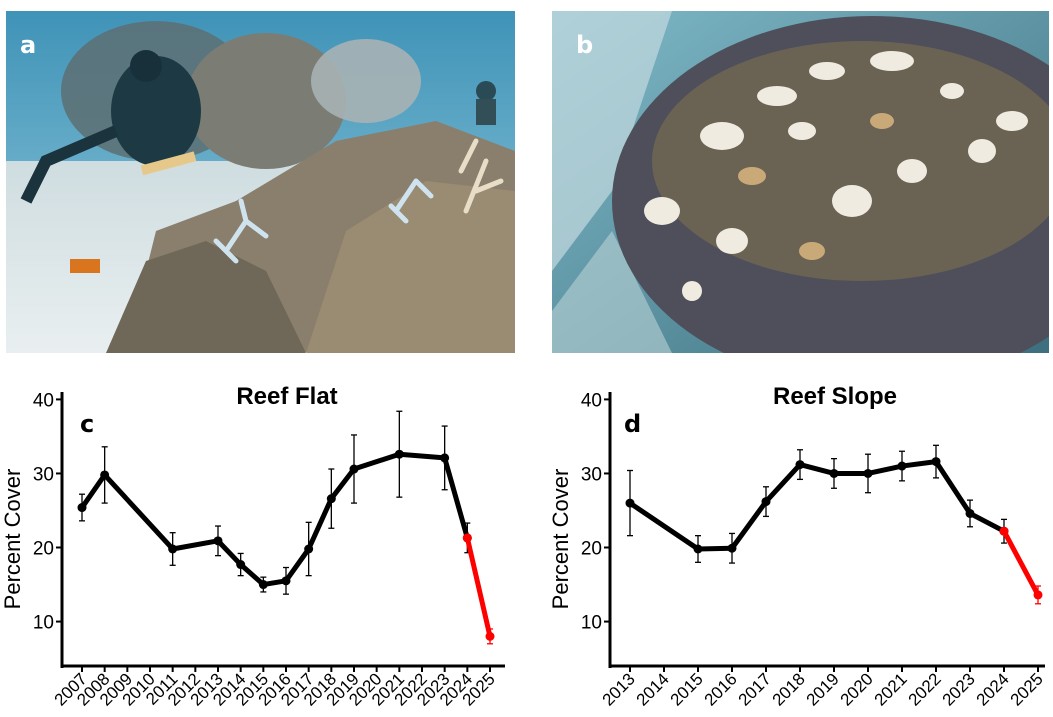  What do you see at coordinates (721, 689) in the screenshot?
I see `x-tick-label: 2016` at bounding box center [721, 689].